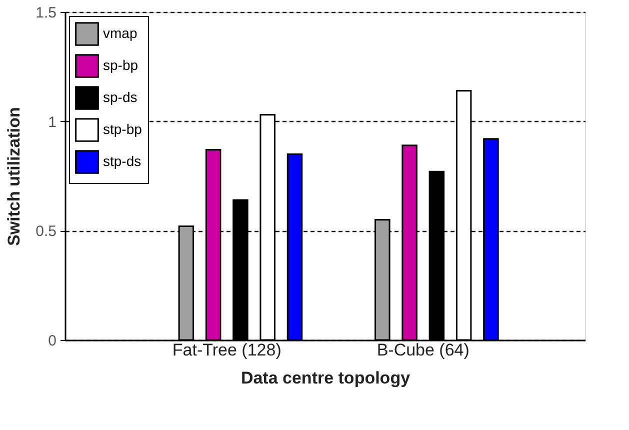  Describe the element at coordinates (46, 13) in the screenshot. I see `y-tick-label: 1.5` at that location.